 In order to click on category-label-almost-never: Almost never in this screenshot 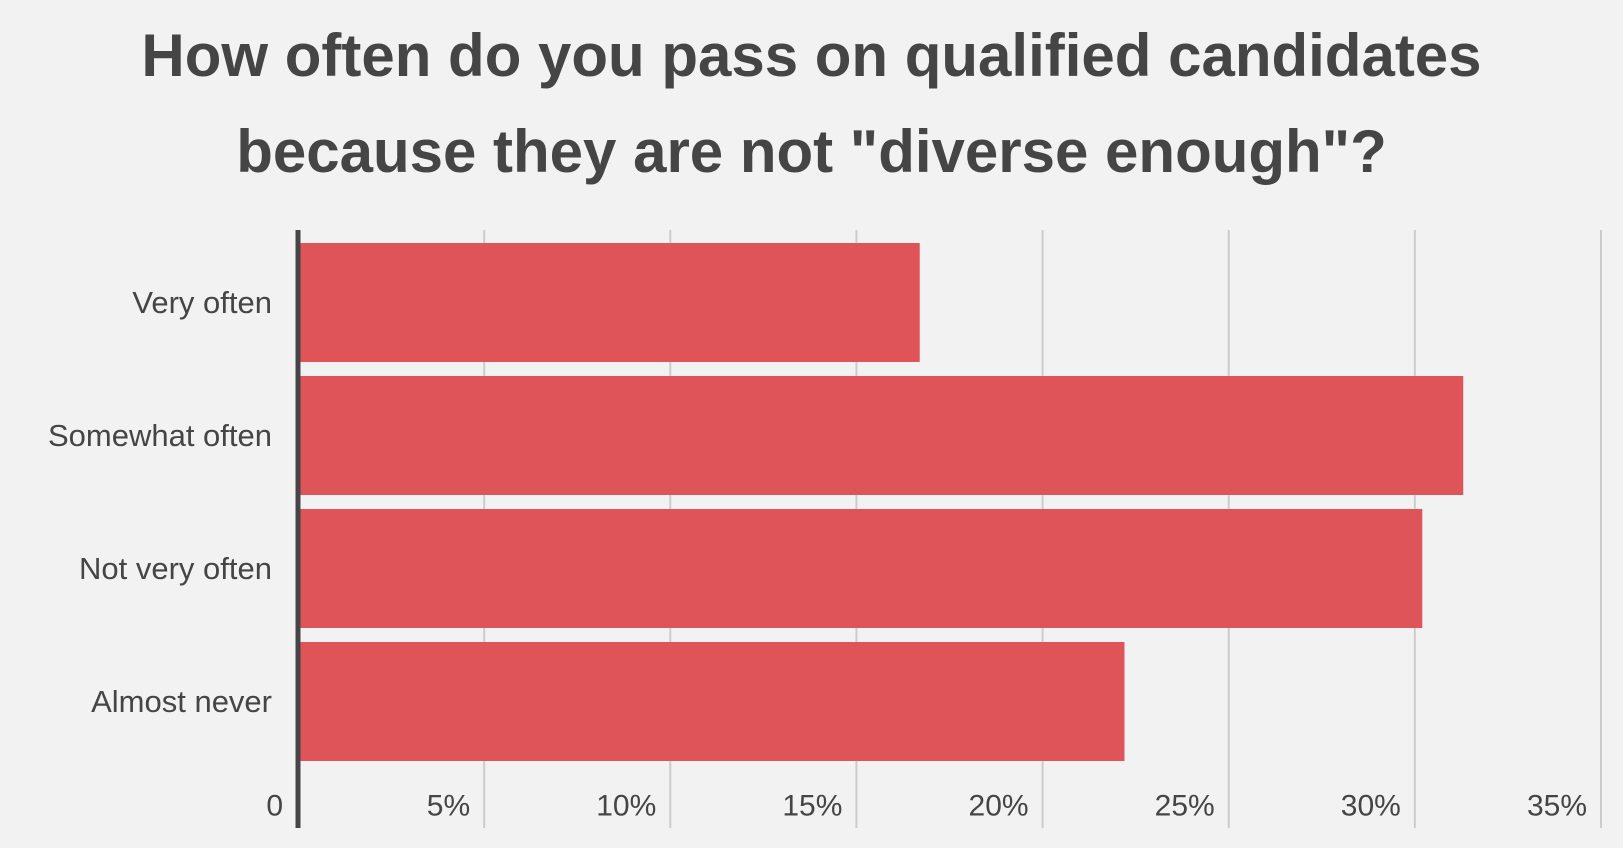, I will do `click(181, 701)`.